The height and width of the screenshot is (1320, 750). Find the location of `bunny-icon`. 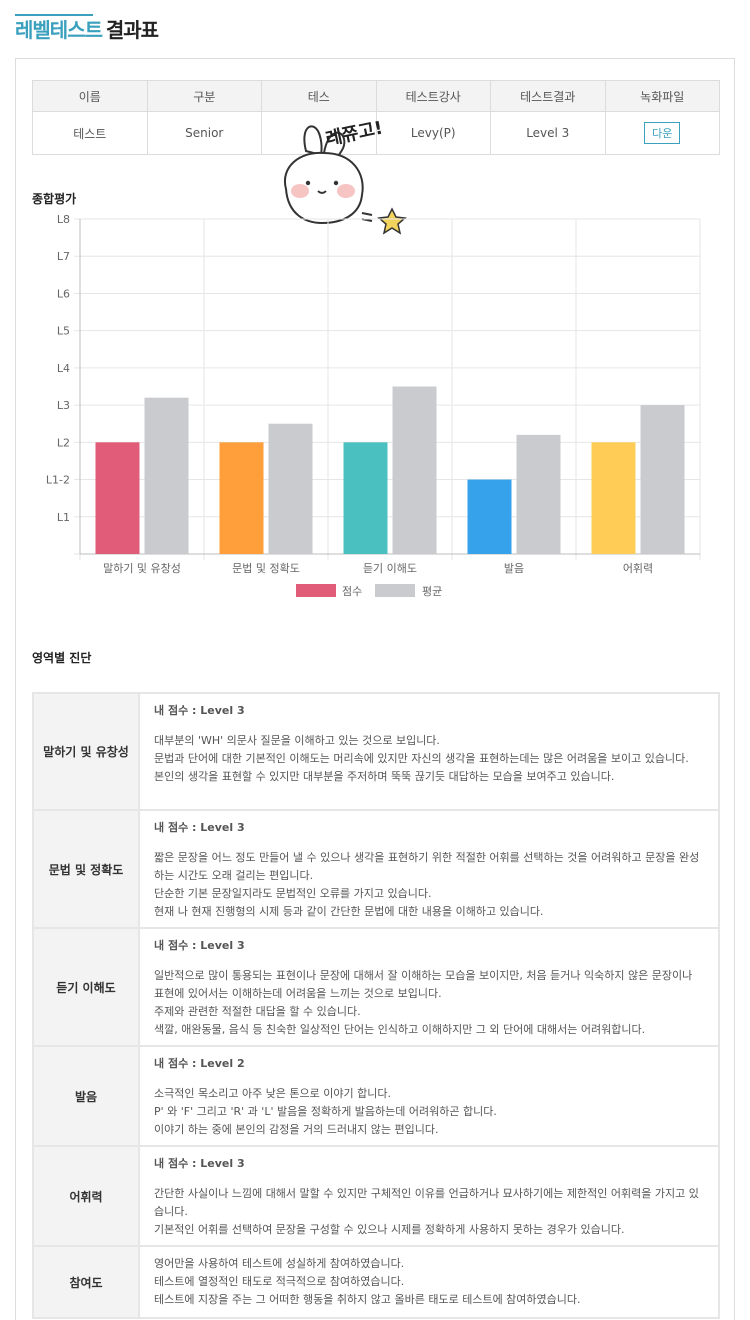

bunny-icon is located at coordinates (328, 175).